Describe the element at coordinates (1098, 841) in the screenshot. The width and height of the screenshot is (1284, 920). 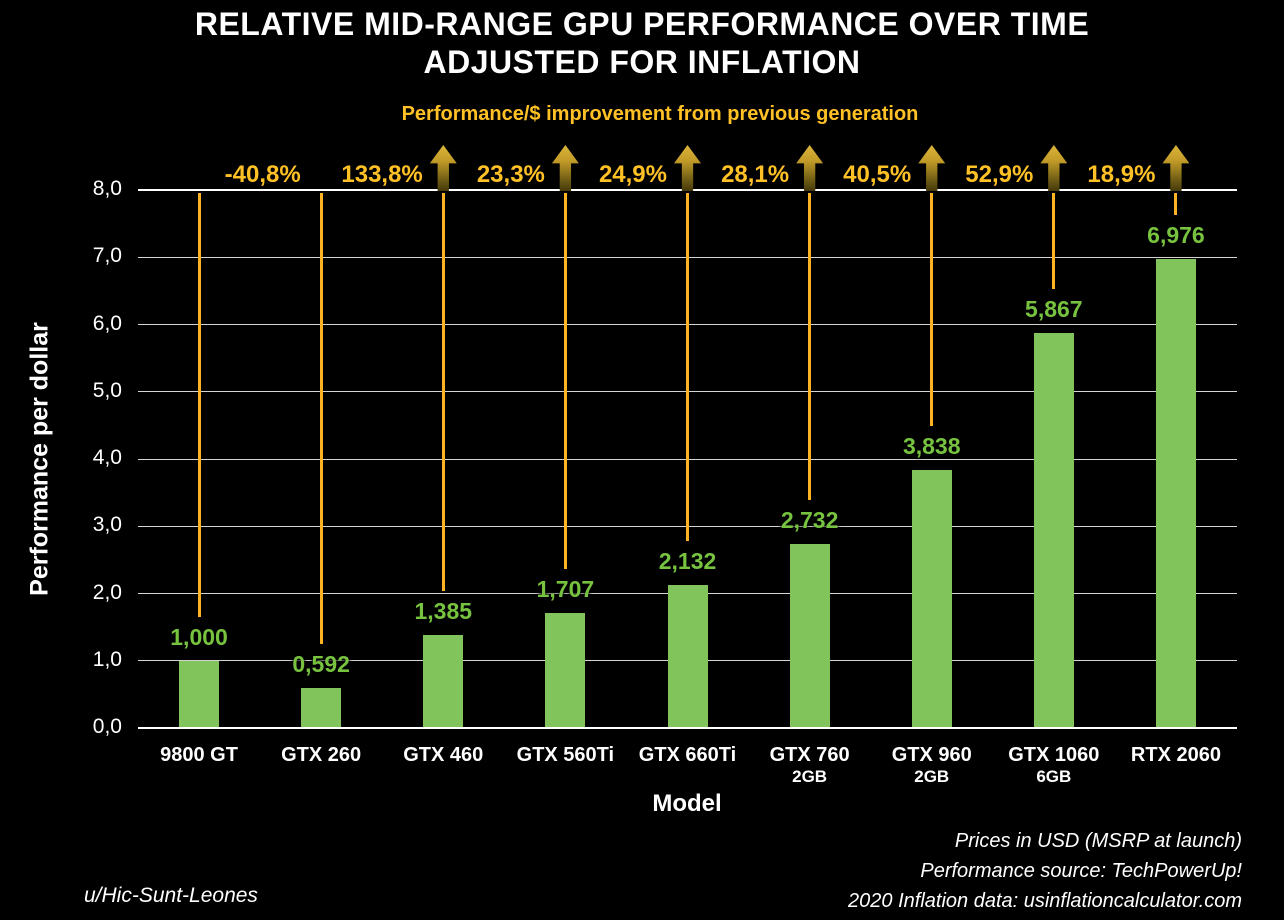
I see `source-note-prices: Prices in USD (MSRP at launch)` at that location.